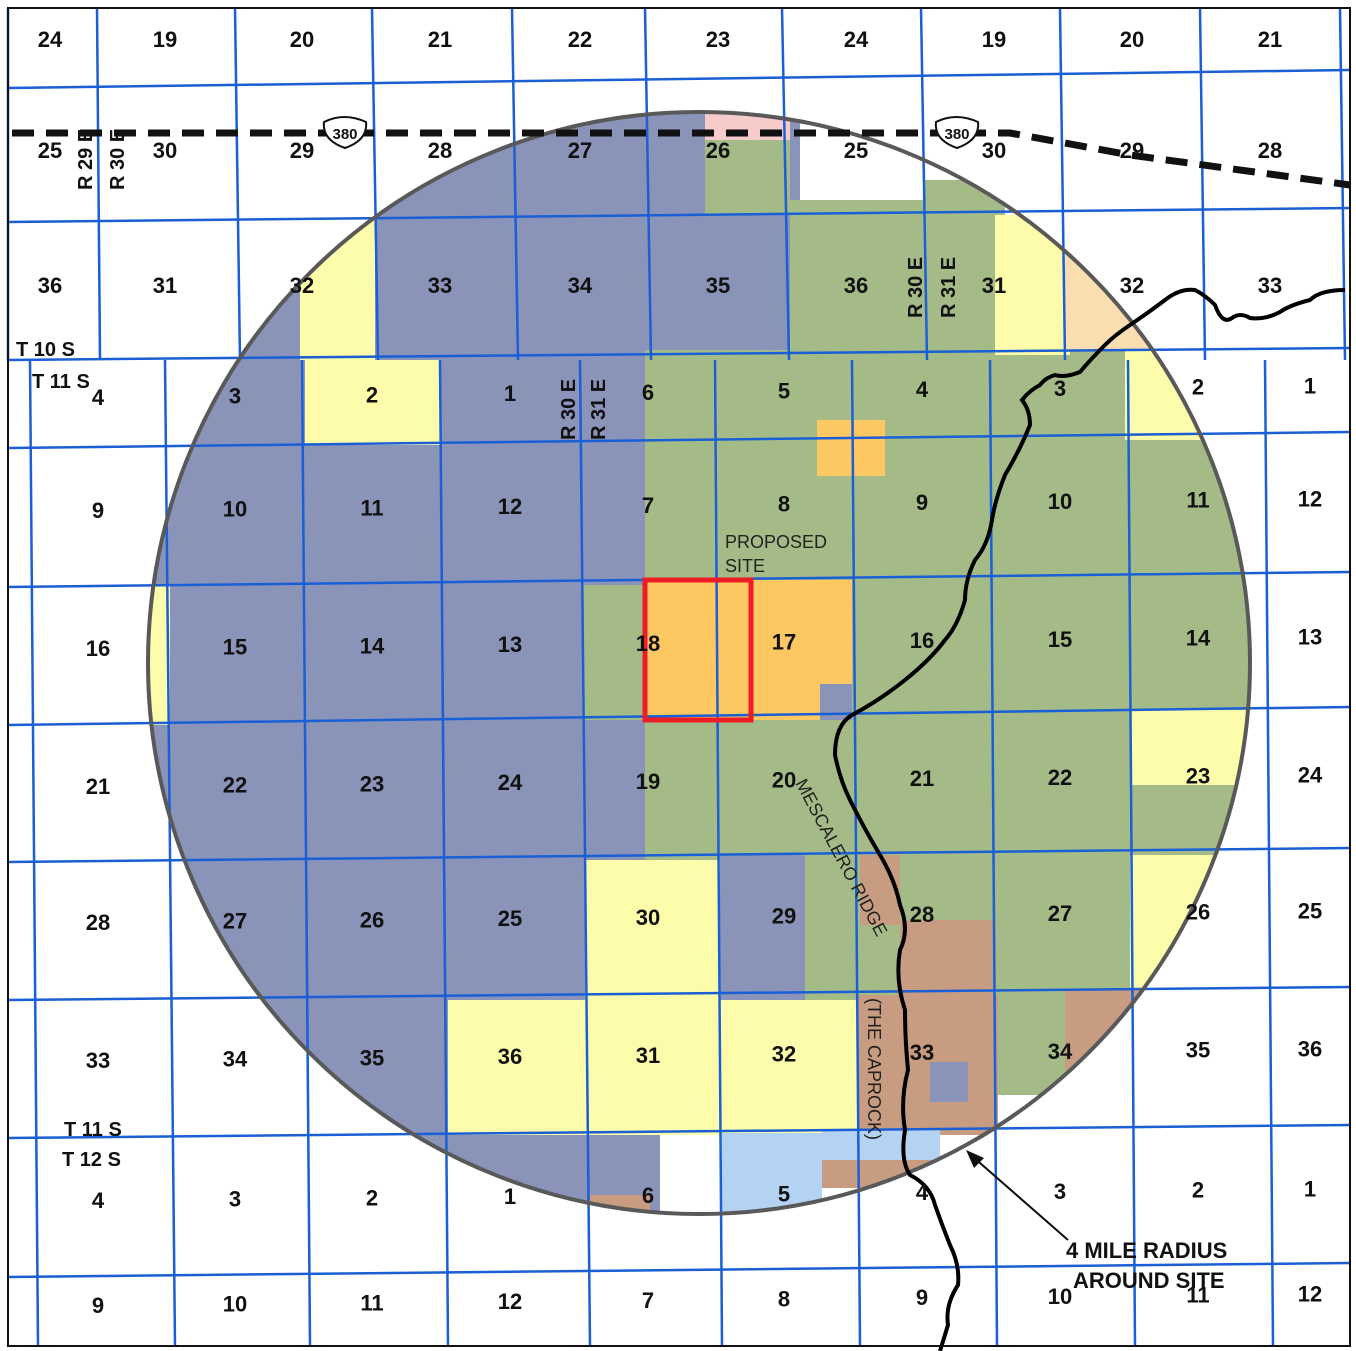 This screenshot has width=1356, height=1351. What do you see at coordinates (947, 960) in the screenshot?
I see `parcel-brown-sec28b` at bounding box center [947, 960].